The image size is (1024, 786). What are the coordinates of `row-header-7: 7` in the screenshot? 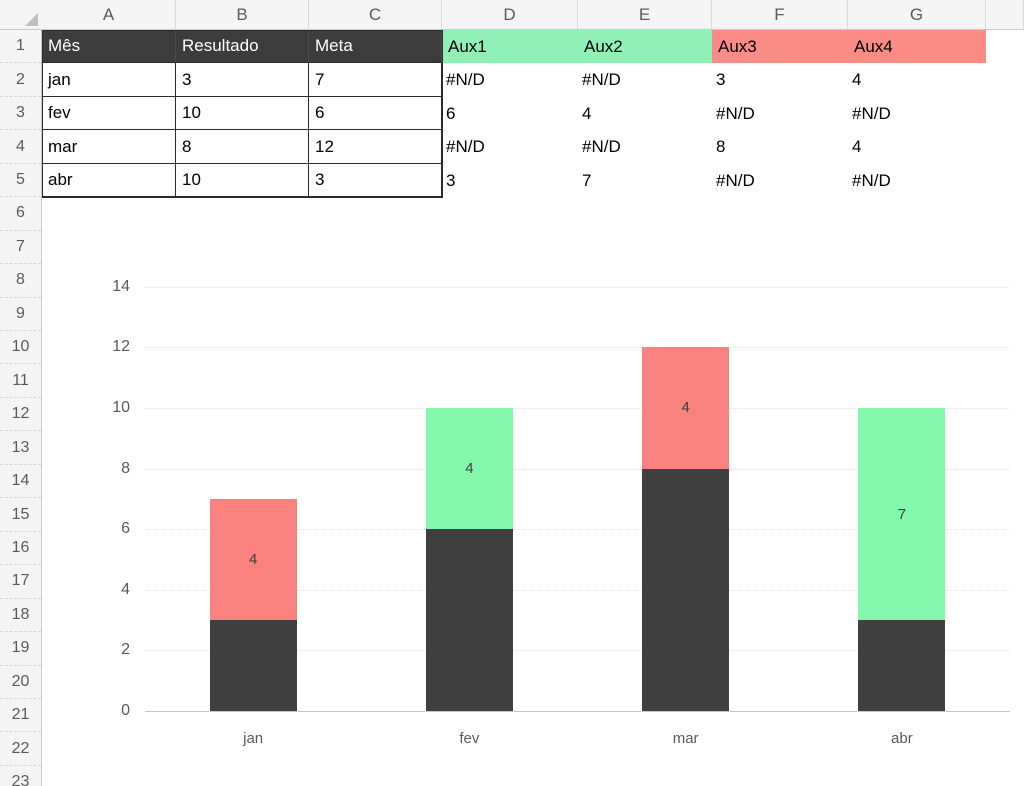 It's located at (20, 248).